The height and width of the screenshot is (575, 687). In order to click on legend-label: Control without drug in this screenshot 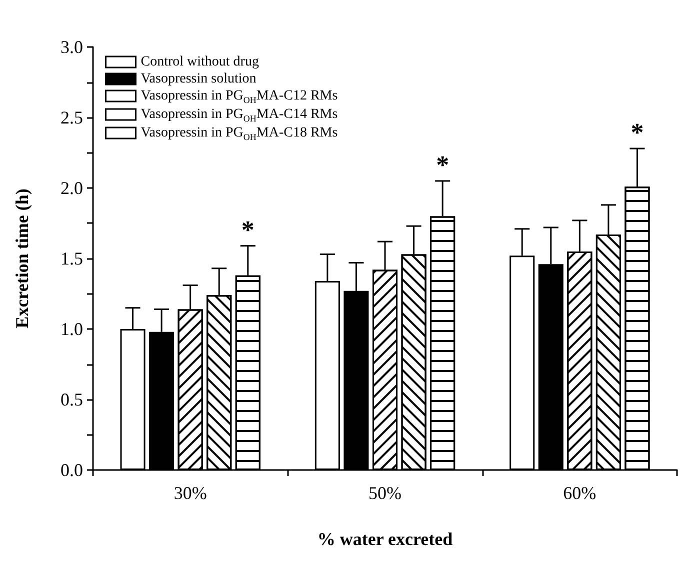, I will do `click(199, 62)`.